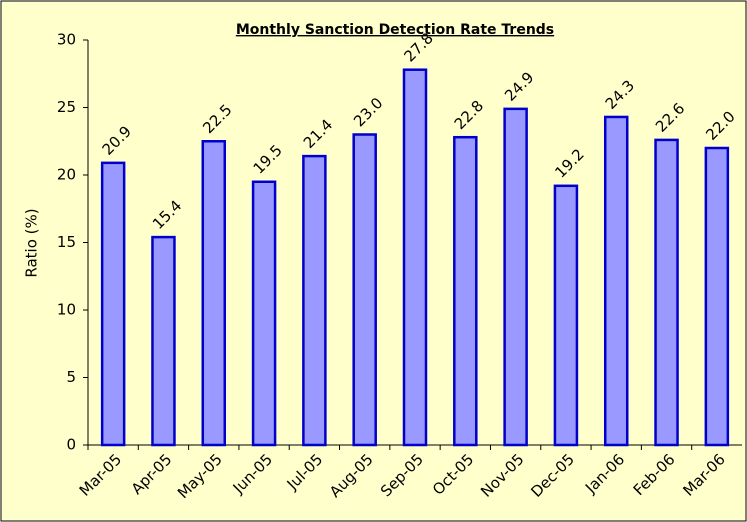 The width and height of the screenshot is (747, 522). I want to click on y-tick-label: 30, so click(66, 40).